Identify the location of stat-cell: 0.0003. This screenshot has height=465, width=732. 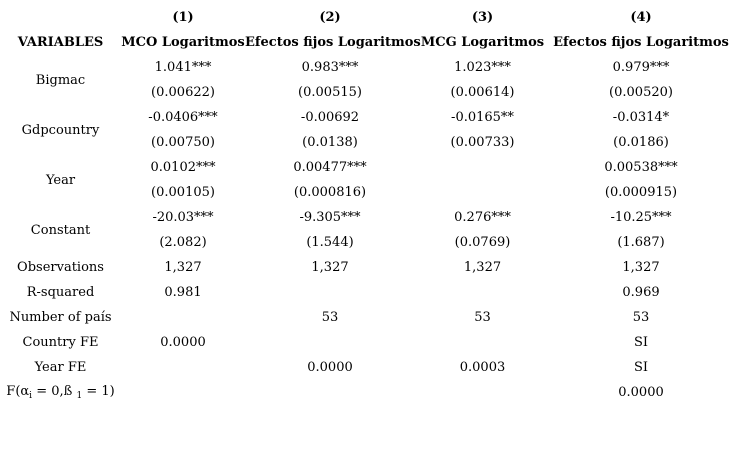
(482, 367).